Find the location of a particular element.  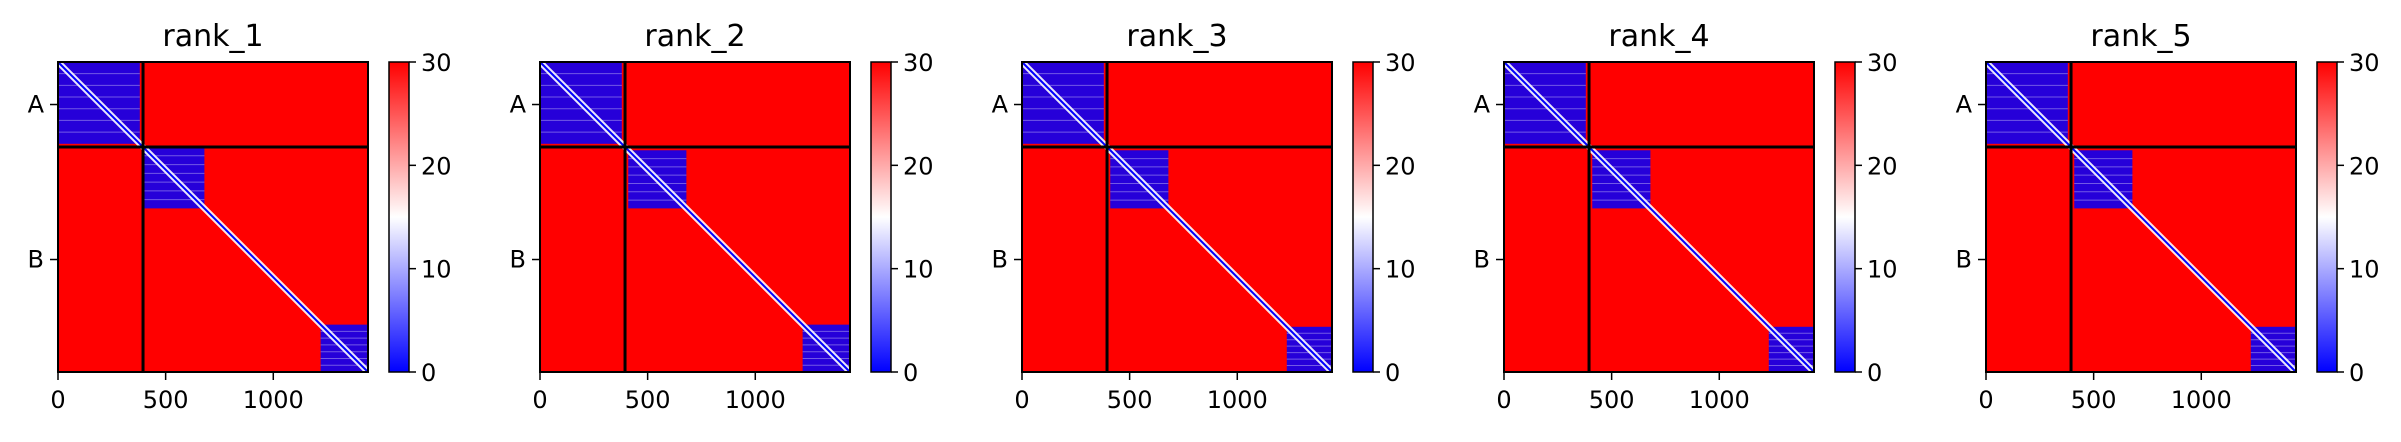

panel-title: rank_3 is located at coordinates (1176, 36).